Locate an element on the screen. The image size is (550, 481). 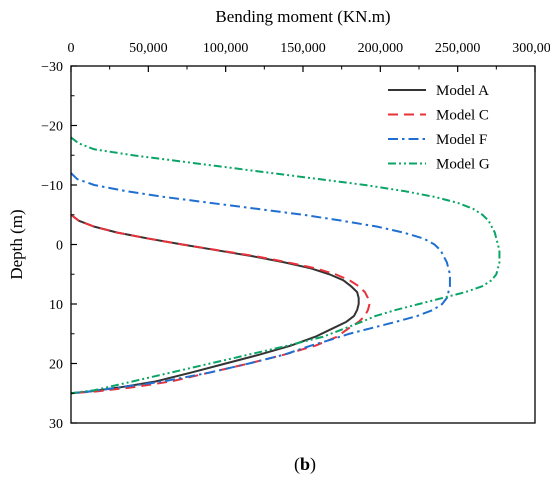
x-tick-label: 50,000 is located at coordinates (148, 48).